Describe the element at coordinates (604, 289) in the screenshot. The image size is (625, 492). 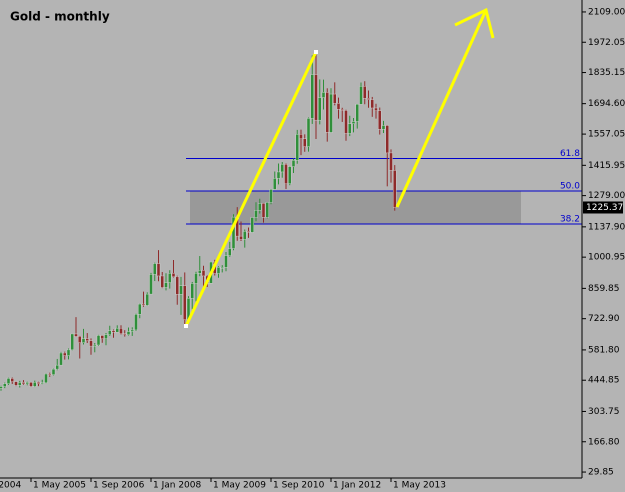
I see `y-tick-label: 859.85` at that location.